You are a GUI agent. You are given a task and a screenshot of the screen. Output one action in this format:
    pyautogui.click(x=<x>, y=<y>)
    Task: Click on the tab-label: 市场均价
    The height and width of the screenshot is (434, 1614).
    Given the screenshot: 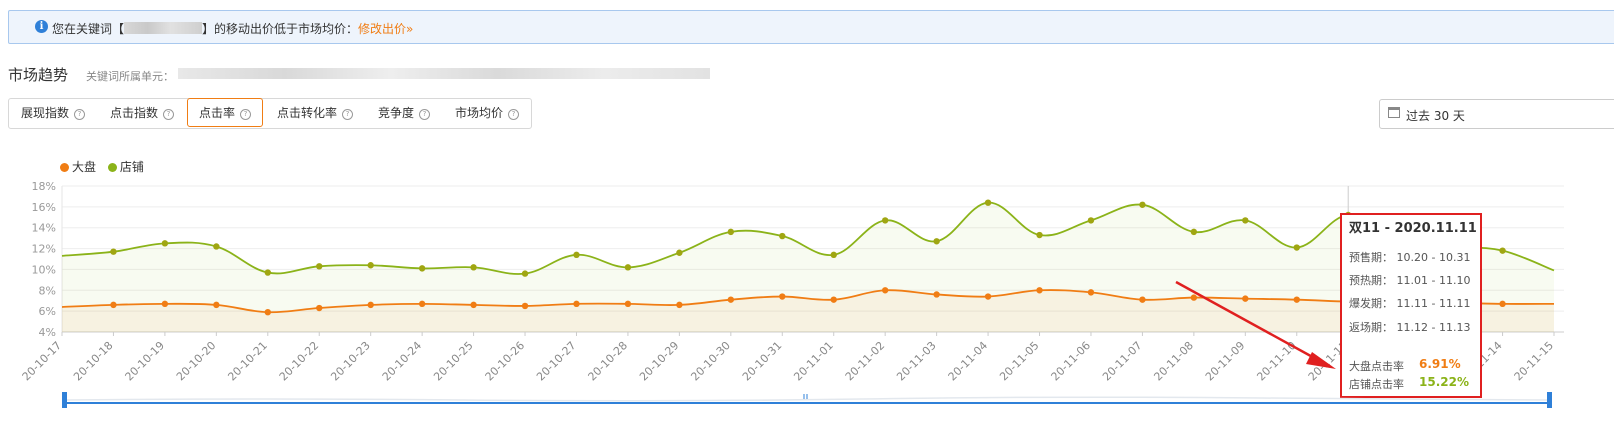 What is the action you would take?
    pyautogui.click(x=479, y=113)
    